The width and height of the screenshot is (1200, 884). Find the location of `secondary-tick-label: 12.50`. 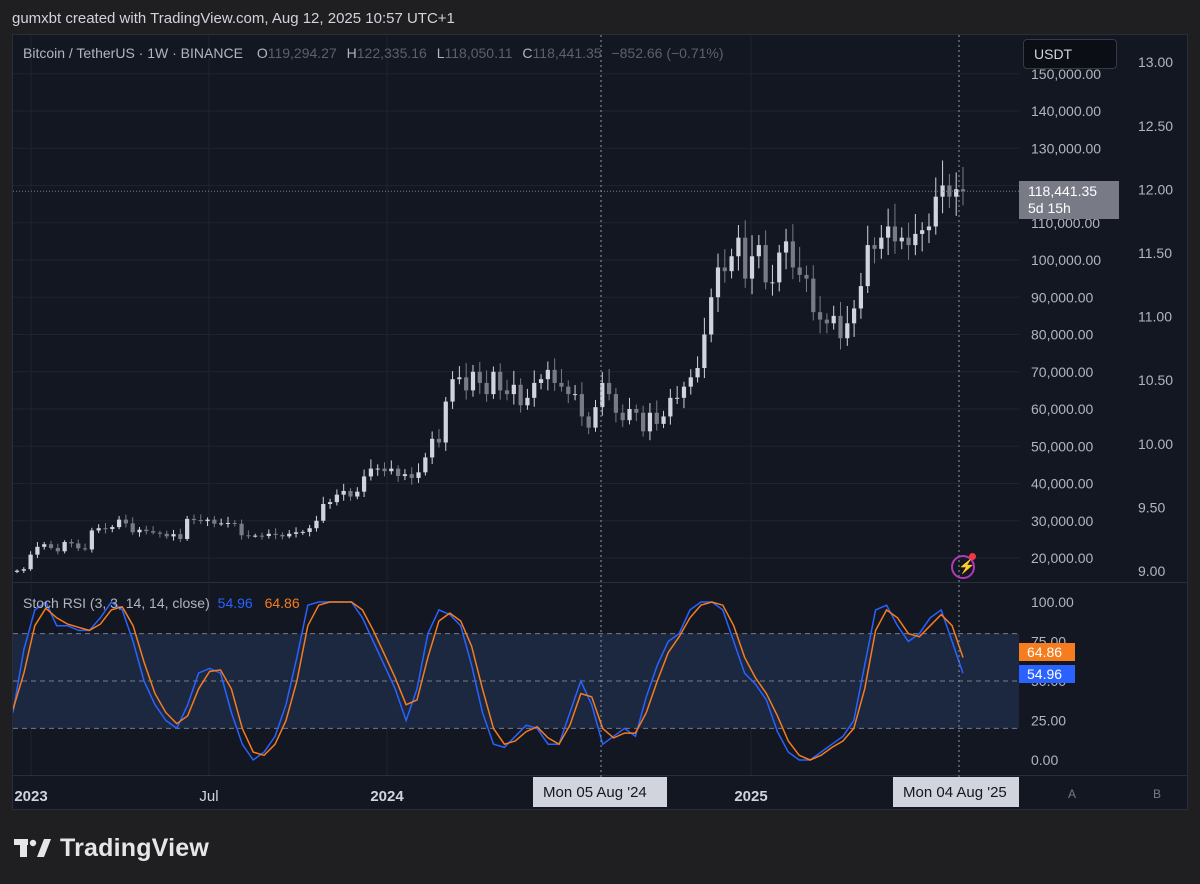

secondary-tick-label: 12.50 is located at coordinates (1155, 126).